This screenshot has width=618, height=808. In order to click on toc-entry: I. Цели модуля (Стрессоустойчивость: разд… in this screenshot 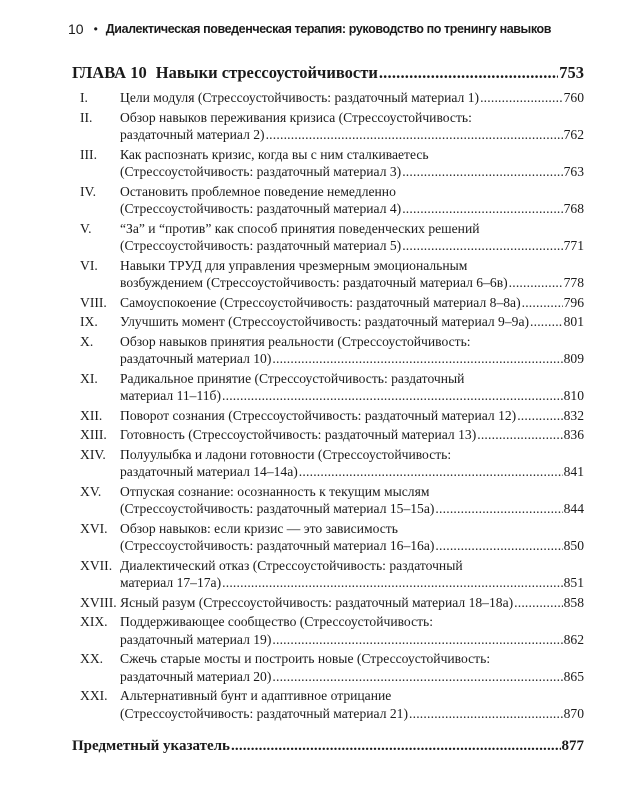, I will do `click(328, 98)`.